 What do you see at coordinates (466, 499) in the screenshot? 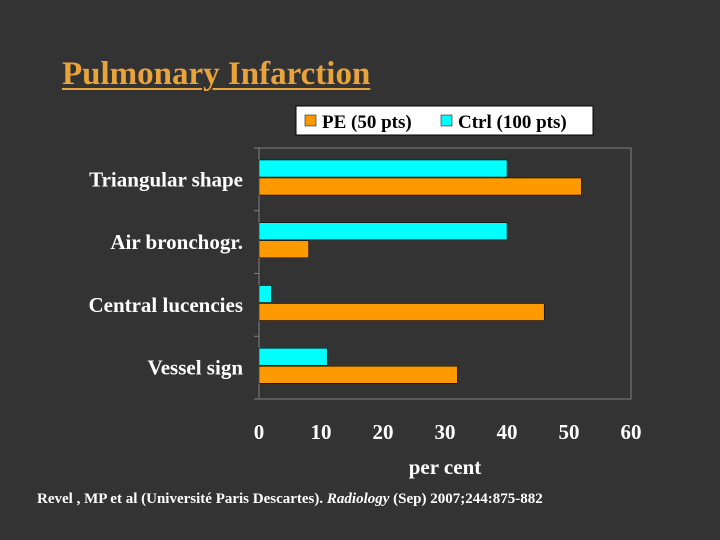
I see `citation-suffix: (Sep) 2007;244:875-882` at bounding box center [466, 499].